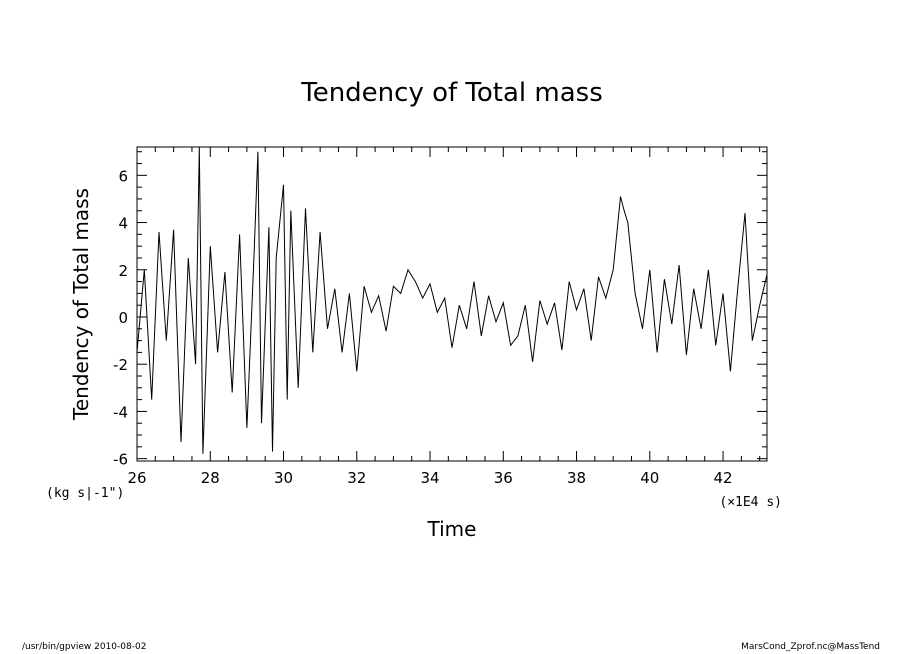 The height and width of the screenshot is (654, 904). Describe the element at coordinates (649, 478) in the screenshot. I see `x-tick-label: 40` at that location.